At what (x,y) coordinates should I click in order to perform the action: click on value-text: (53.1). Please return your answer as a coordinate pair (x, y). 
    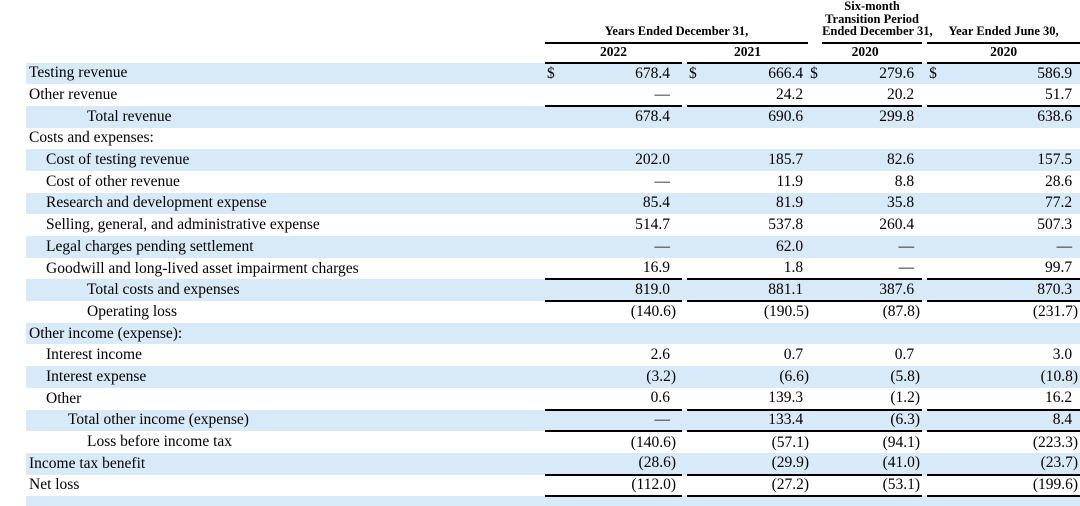
    Looking at the image, I should click on (901, 485).